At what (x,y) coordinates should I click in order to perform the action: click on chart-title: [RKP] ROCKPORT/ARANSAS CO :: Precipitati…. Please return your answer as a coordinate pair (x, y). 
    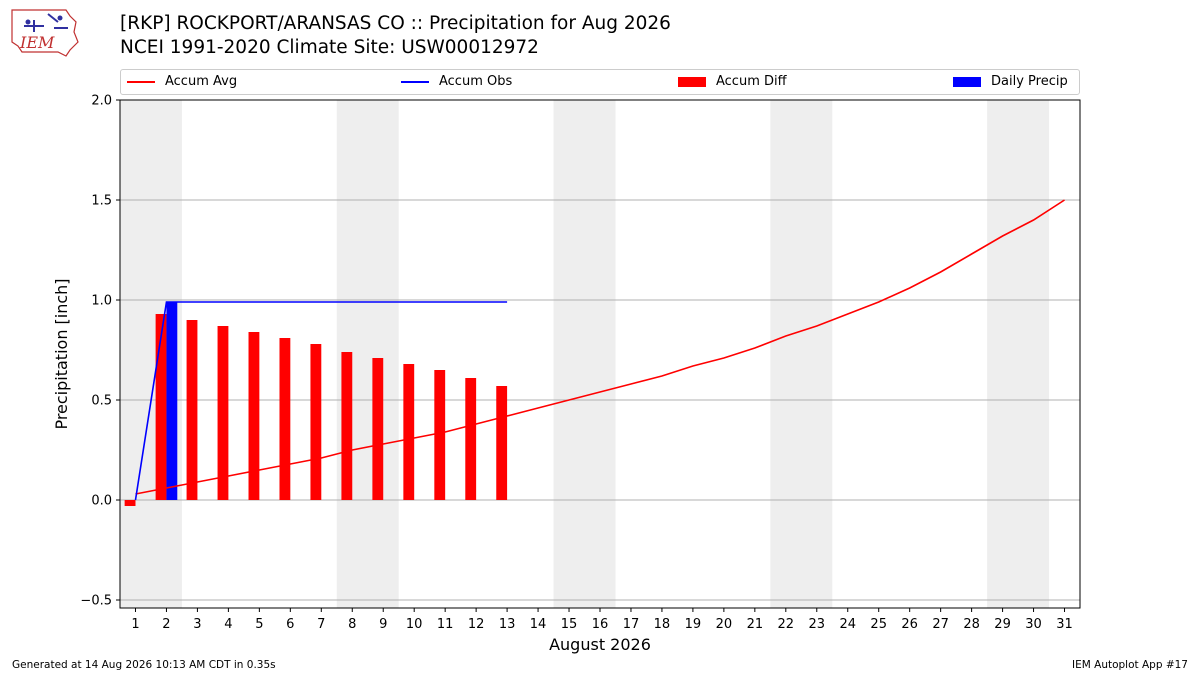
    Looking at the image, I should click on (395, 23).